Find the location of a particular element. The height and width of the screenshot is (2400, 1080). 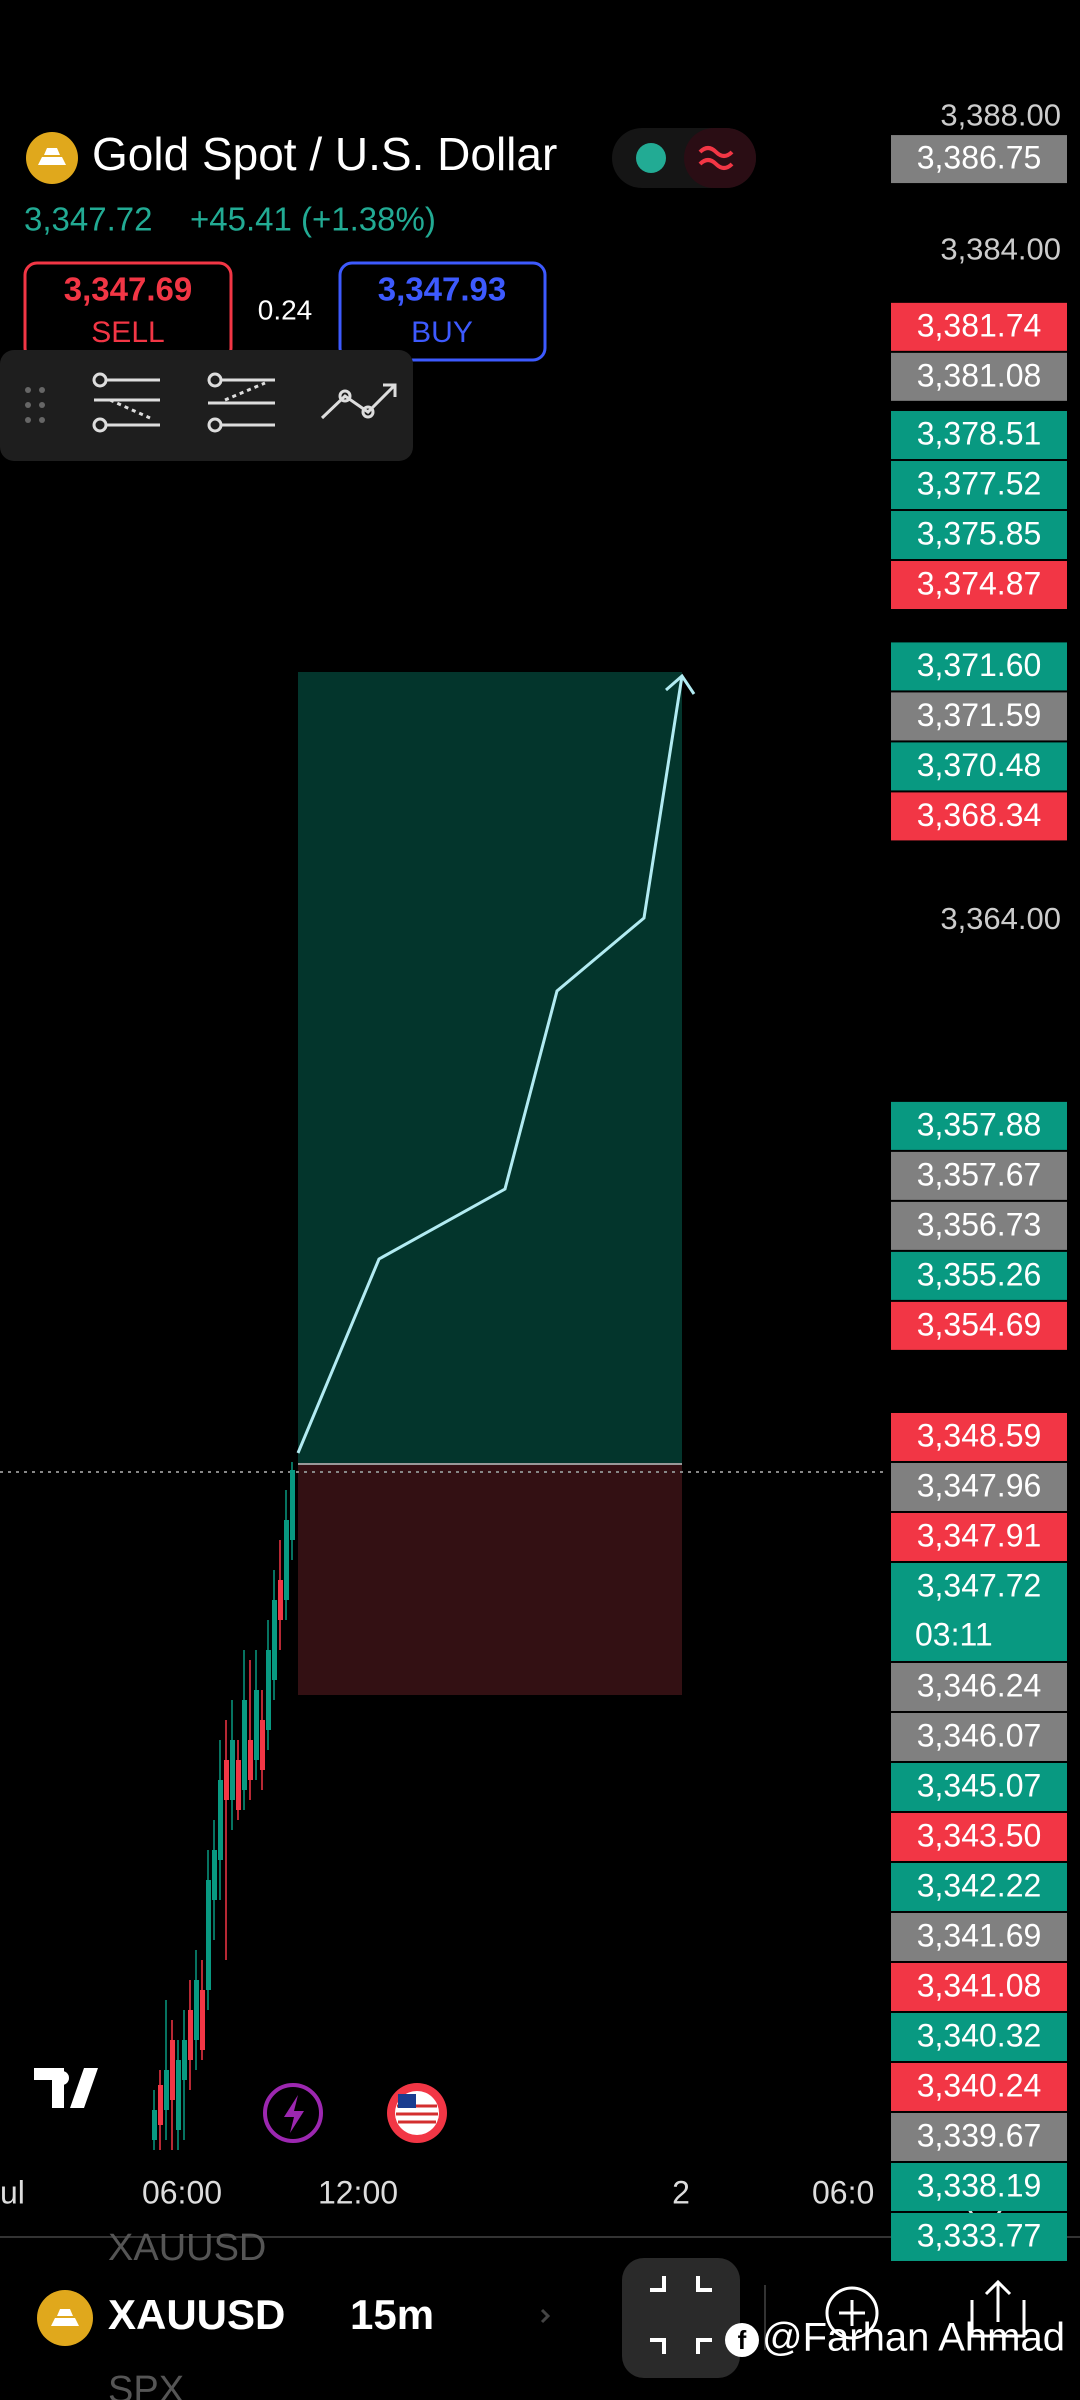

footer-symbol: XAUUSD is located at coordinates (196, 2314).